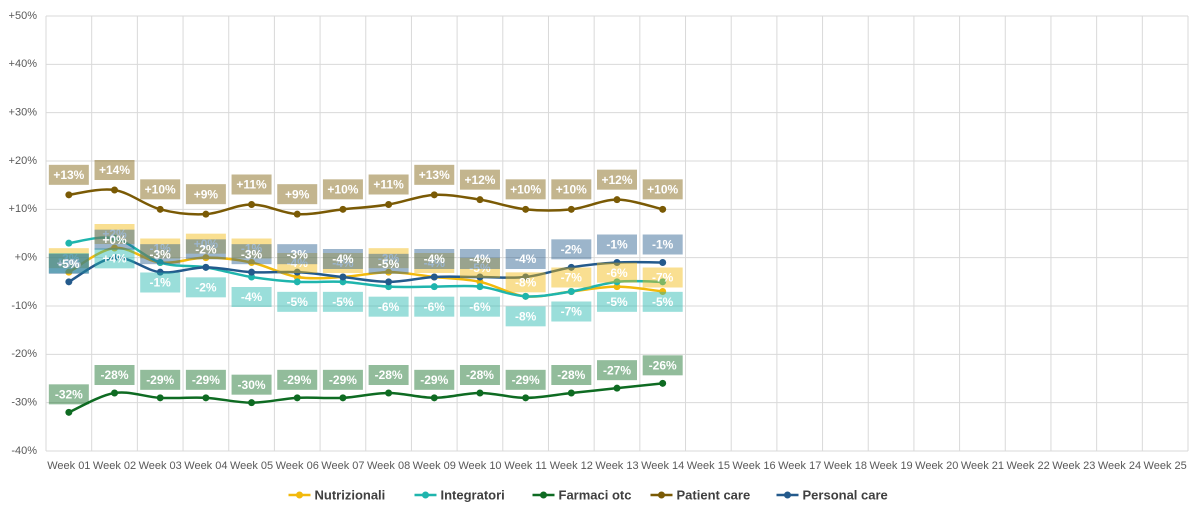 The image size is (1199, 518). Describe the element at coordinates (473, 494) in the screenshot. I see `legend-label: Integratori` at that location.